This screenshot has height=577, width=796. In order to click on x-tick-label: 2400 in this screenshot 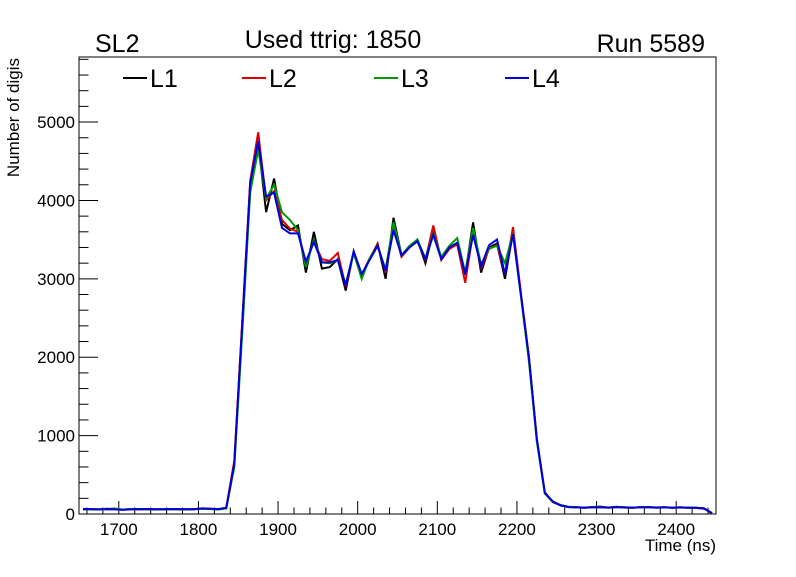, I will do `click(676, 529)`.